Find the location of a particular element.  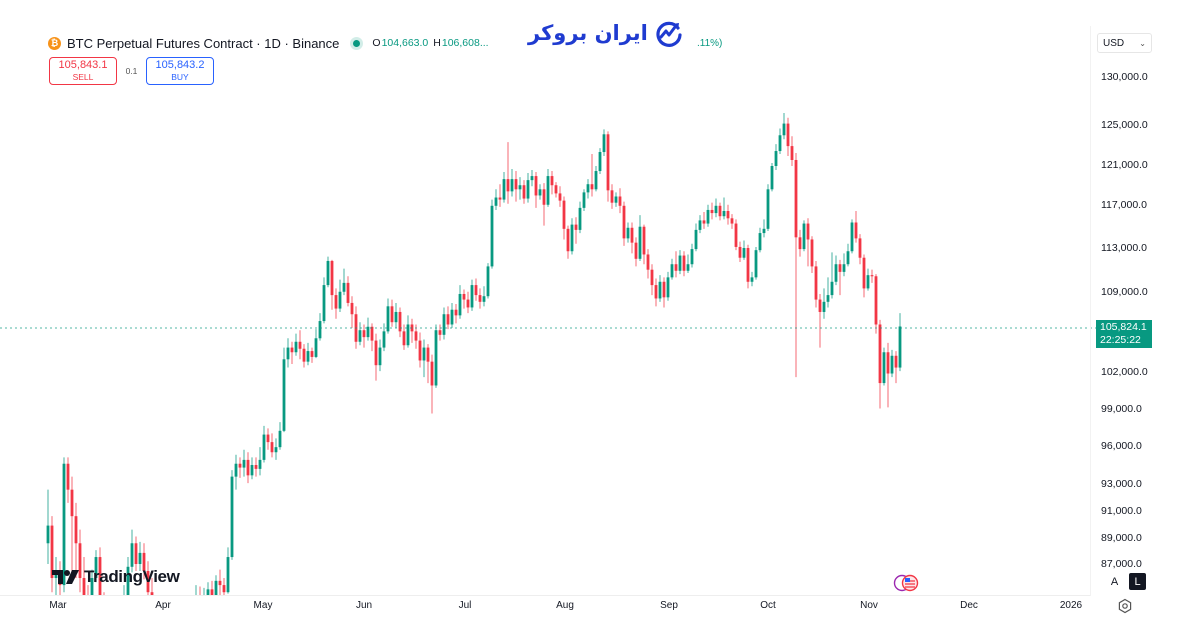

iranbroker-watermark: ایران بروکر is located at coordinates (606, 33).